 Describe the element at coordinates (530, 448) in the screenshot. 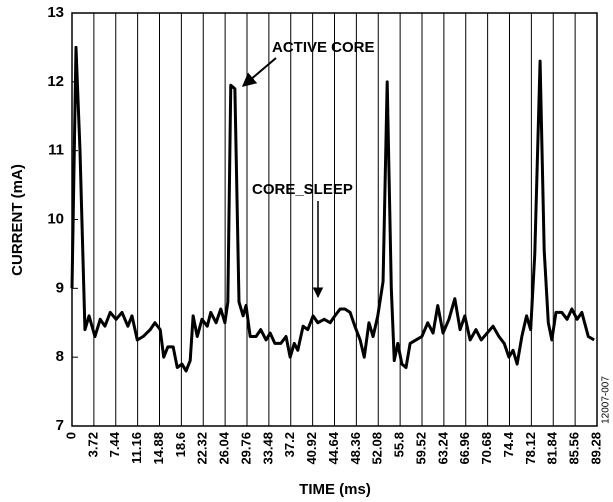

I see `x-tick-label: 78.12` at that location.